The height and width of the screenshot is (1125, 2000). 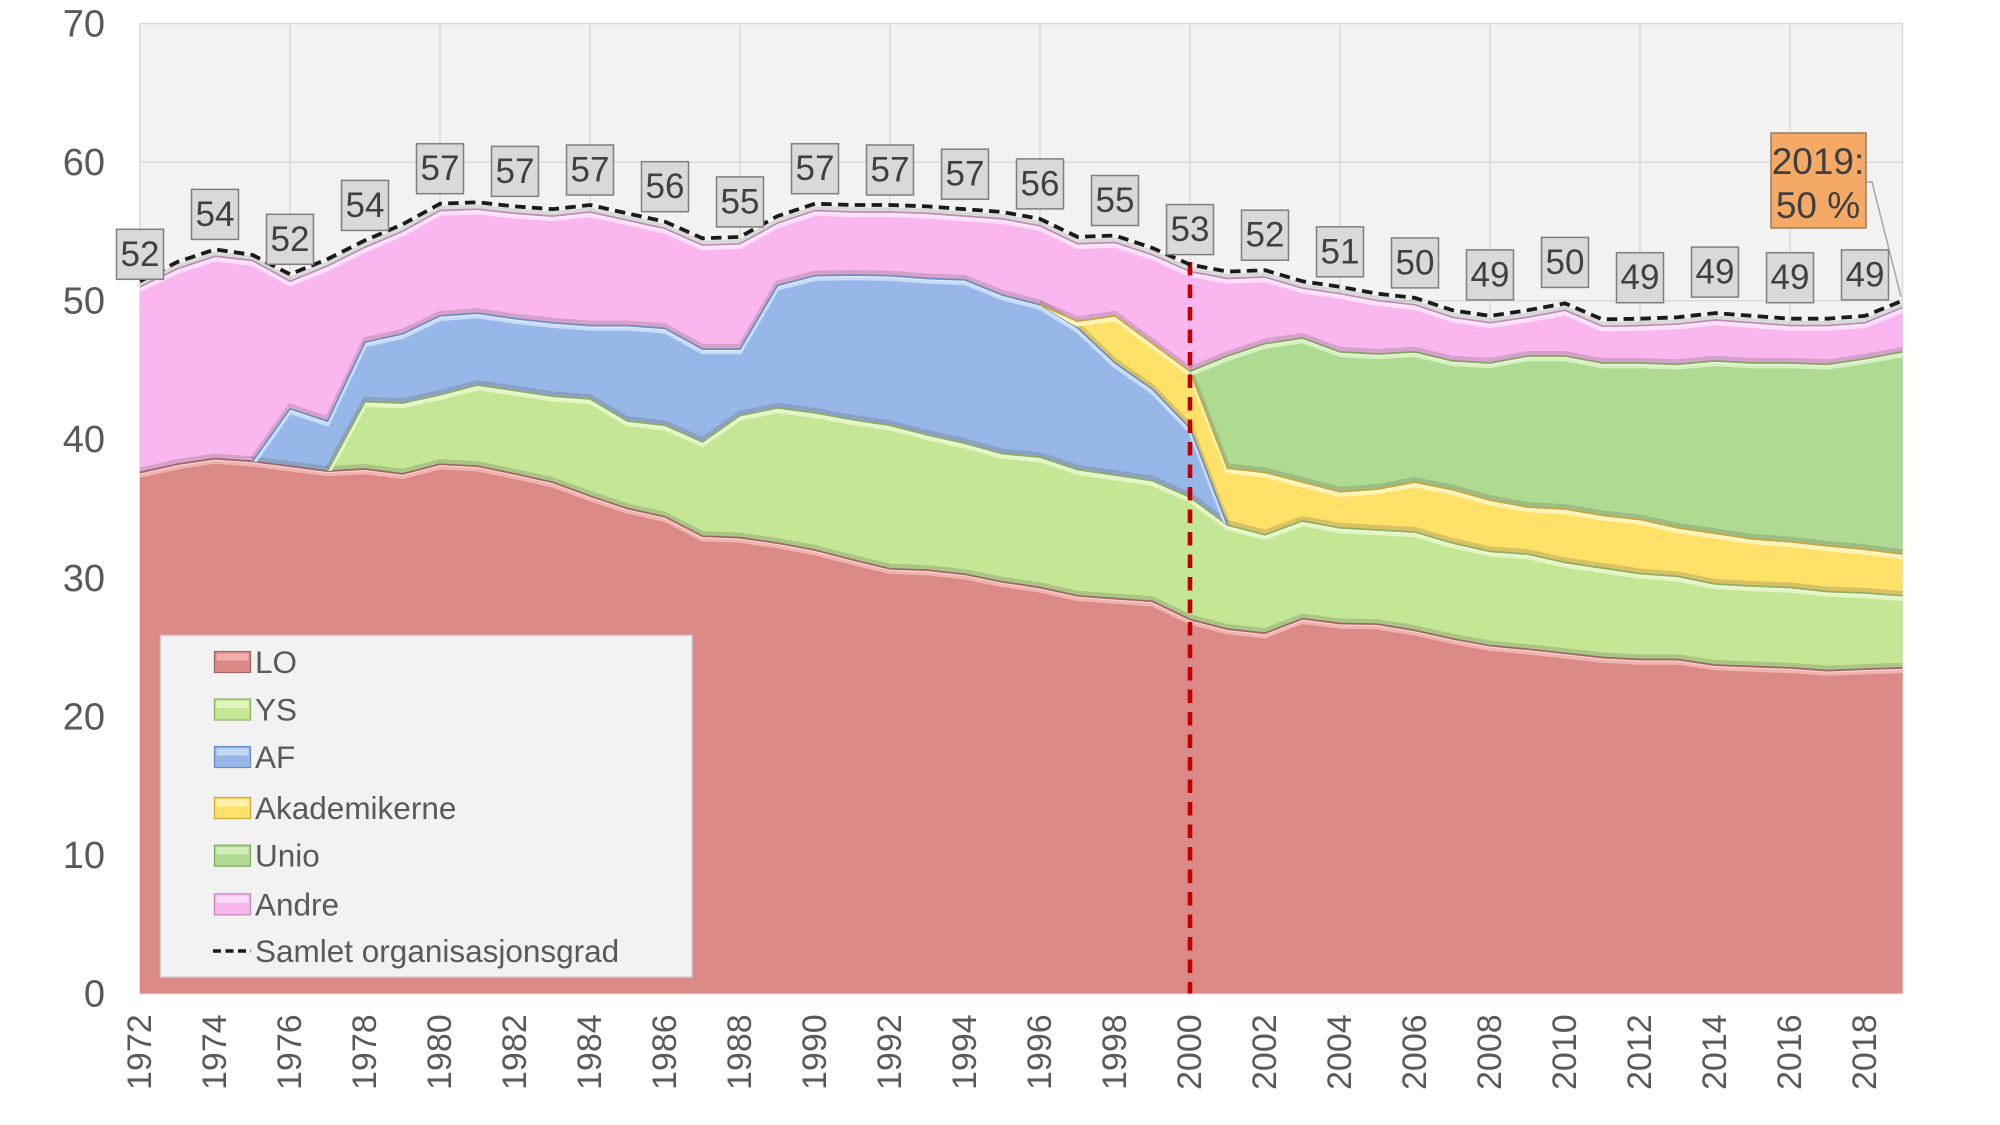 I want to click on svg-text: 60, so click(x=84, y=163).